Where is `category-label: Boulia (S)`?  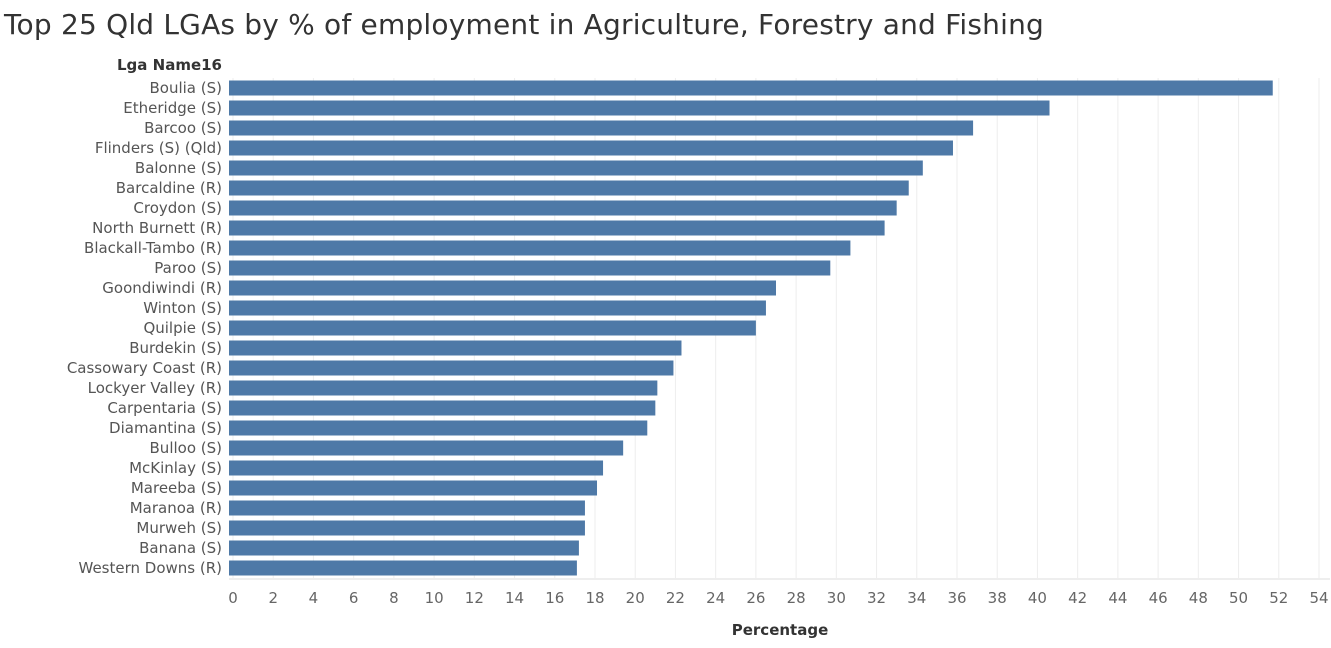 category-label: Boulia (S) is located at coordinates (186, 88).